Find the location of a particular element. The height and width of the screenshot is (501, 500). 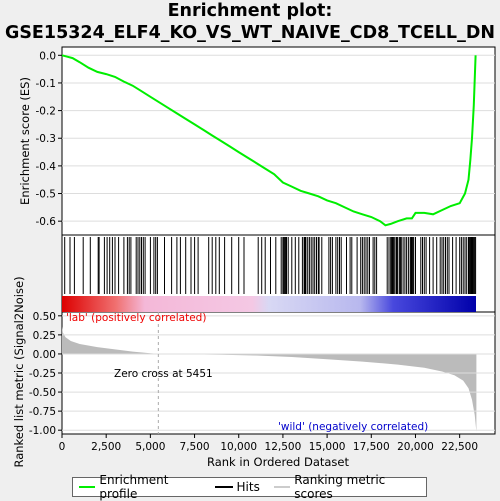

es-y-ticks: 0.0 -0.1 -0.2 -0.3 -0.4 -0.5 -0.6 is located at coordinates (49, 139).